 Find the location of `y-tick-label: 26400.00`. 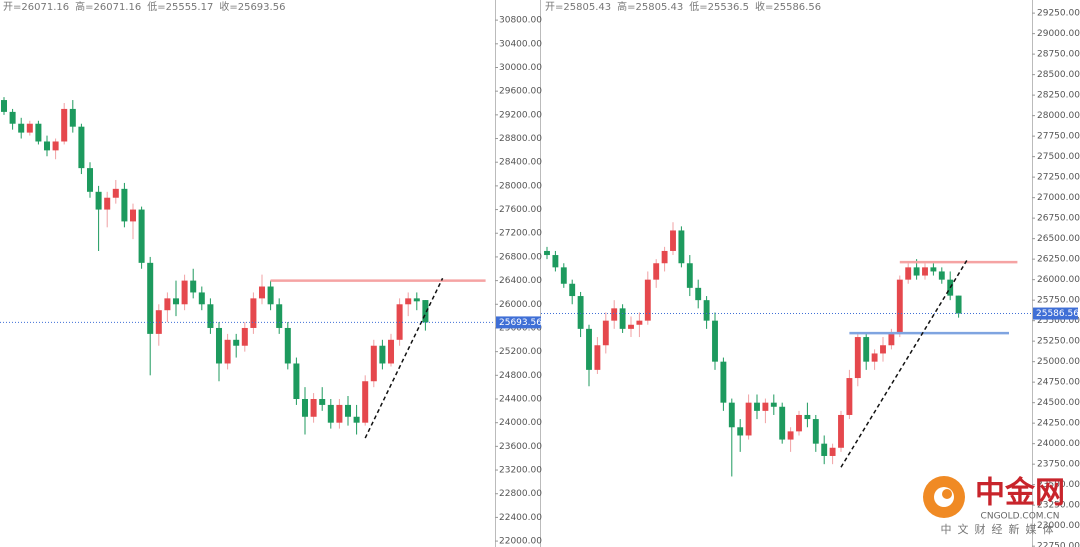

y-tick-label: 26400.00 is located at coordinates (520, 281).